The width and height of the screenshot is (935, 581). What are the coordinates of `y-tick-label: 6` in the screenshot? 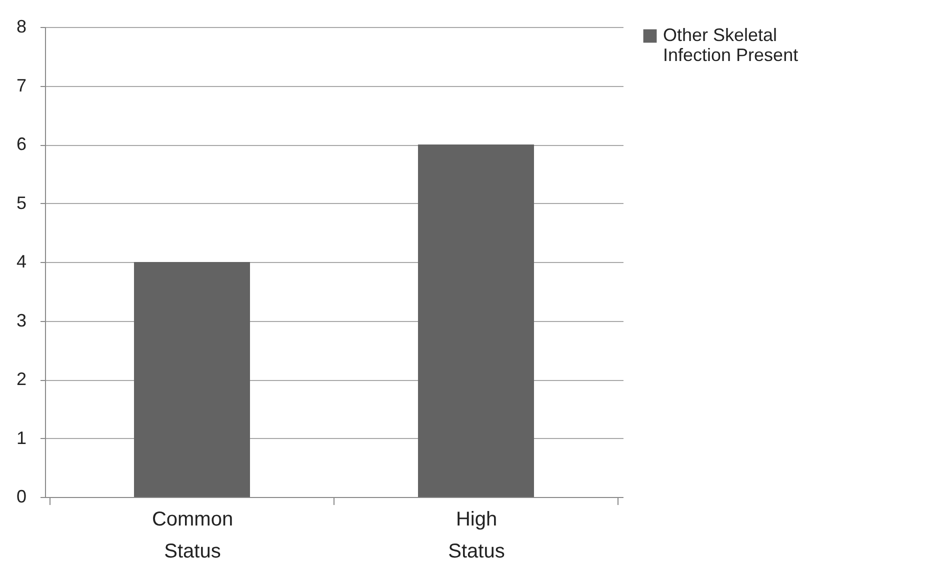 It's located at (21, 144).